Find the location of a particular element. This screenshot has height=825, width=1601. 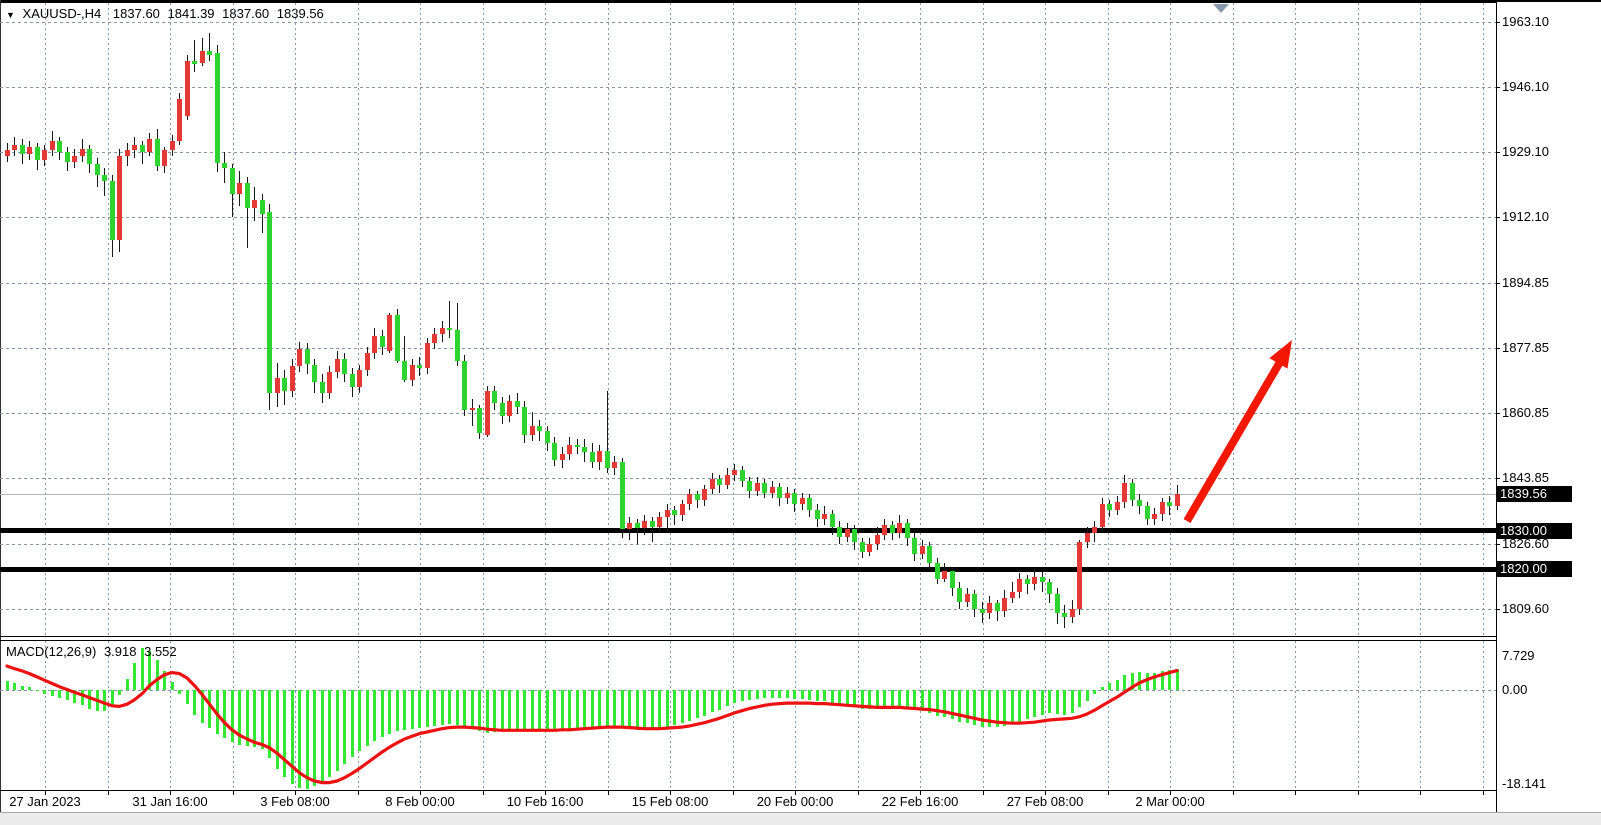

time-axis-label: 8 Feb 00:00 is located at coordinates (420, 801).